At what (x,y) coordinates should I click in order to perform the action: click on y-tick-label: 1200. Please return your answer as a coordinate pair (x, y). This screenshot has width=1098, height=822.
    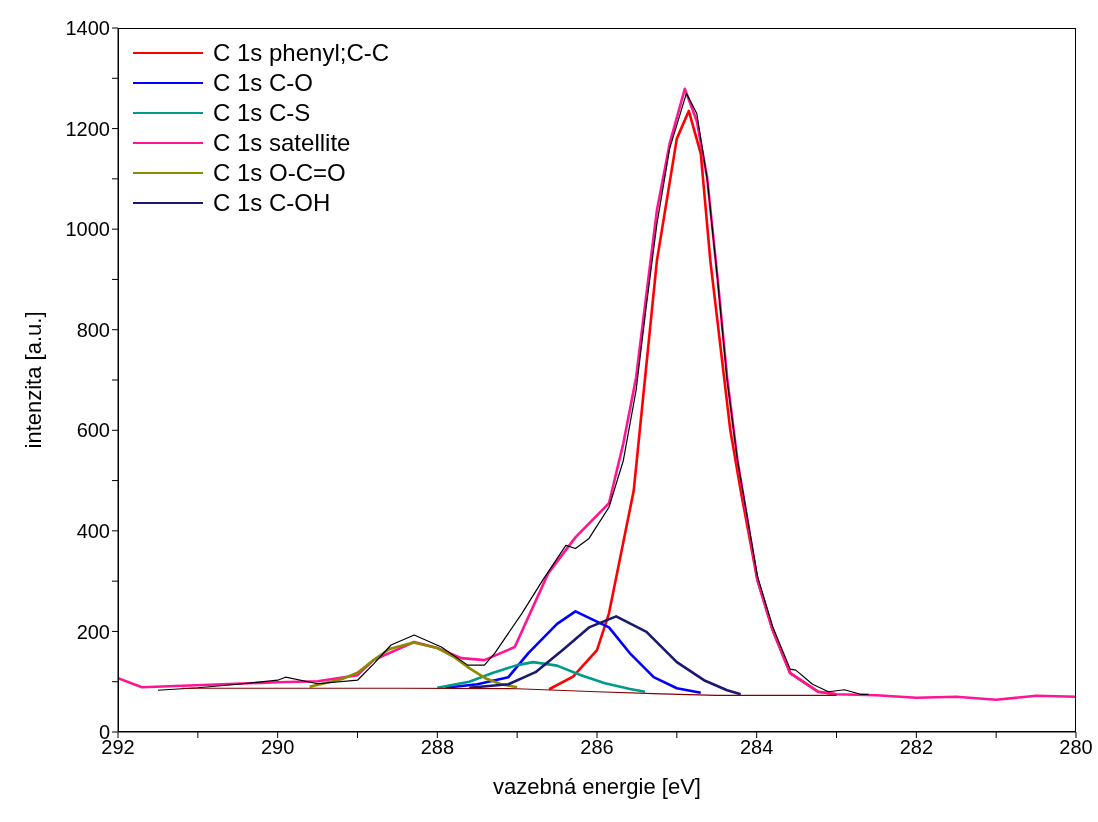
    Looking at the image, I should click on (87, 128).